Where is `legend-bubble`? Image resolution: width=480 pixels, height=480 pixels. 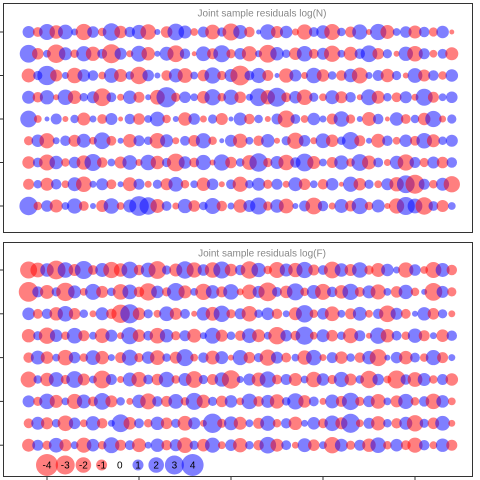
legend-bubble is located at coordinates (83, 465).